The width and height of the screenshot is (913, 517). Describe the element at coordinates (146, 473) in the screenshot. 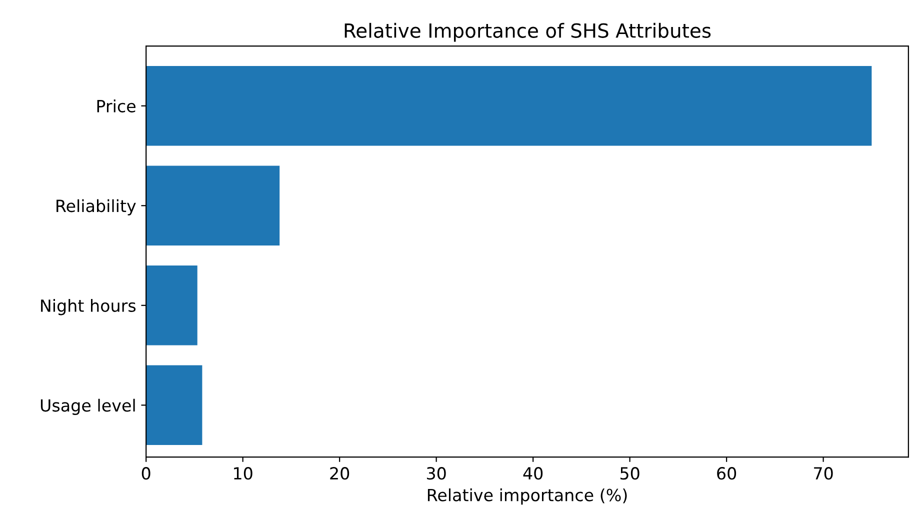

I see `x-tick-label: 0` at that location.